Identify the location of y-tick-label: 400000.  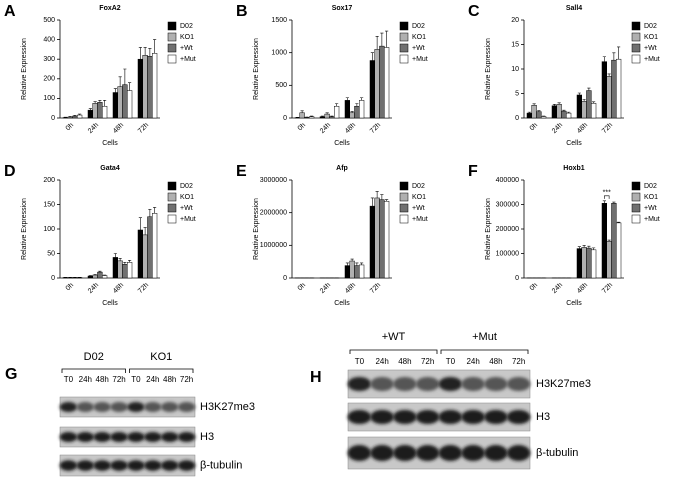
(507, 180).